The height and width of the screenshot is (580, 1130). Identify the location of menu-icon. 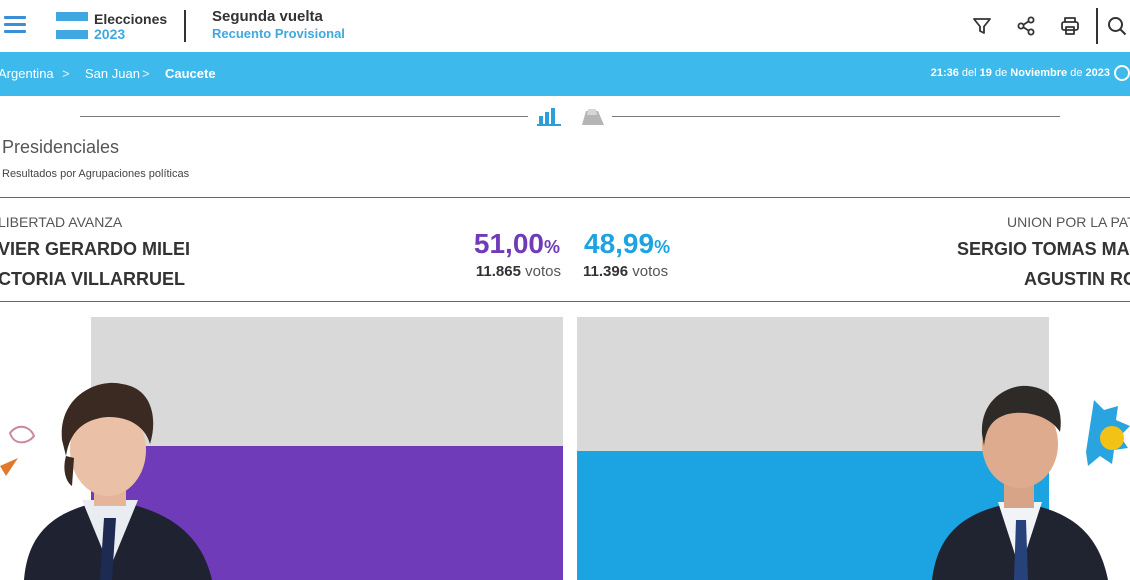
(15, 25).